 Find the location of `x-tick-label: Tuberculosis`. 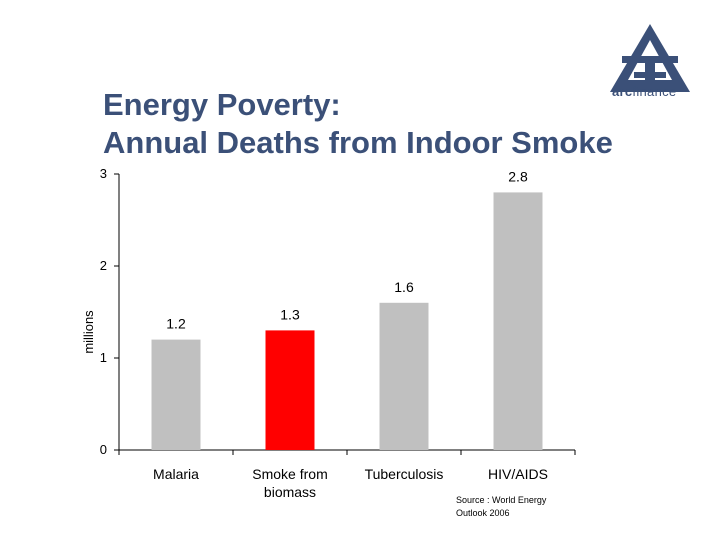

x-tick-label: Tuberculosis is located at coordinates (404, 474).